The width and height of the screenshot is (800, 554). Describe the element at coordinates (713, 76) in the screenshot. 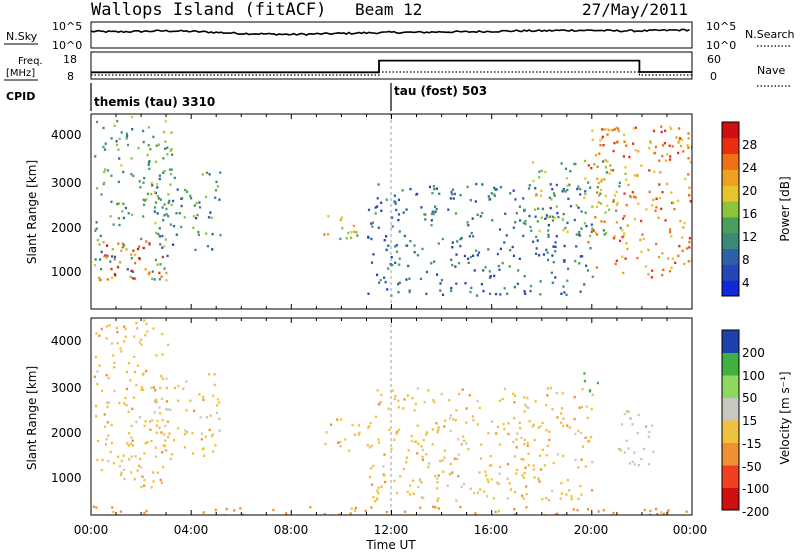

I see `nave-tick-bottom: 0` at that location.